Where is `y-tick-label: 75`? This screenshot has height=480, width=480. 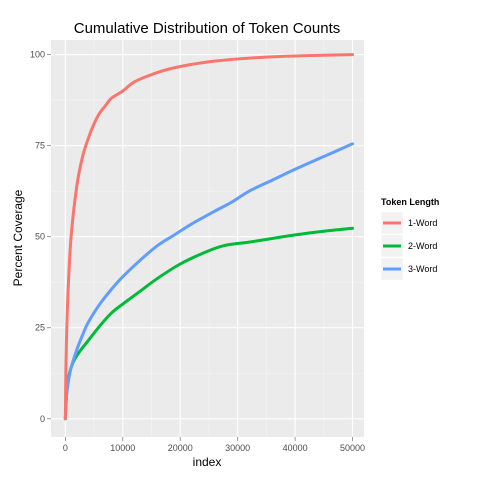 y-tick-label: 75 is located at coordinates (40, 146).